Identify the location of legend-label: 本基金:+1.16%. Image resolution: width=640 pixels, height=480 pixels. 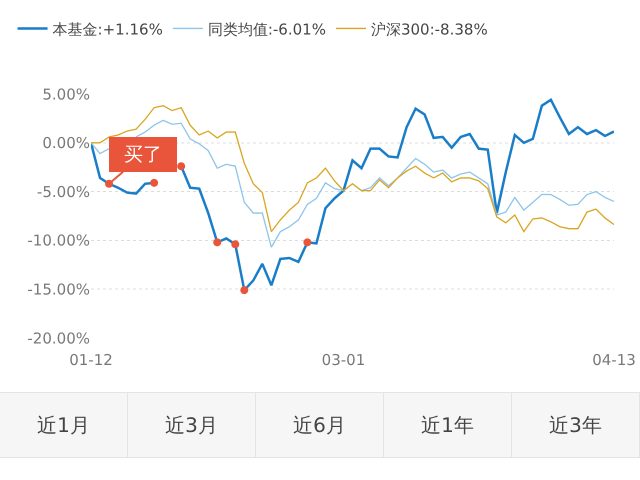
(107, 29).